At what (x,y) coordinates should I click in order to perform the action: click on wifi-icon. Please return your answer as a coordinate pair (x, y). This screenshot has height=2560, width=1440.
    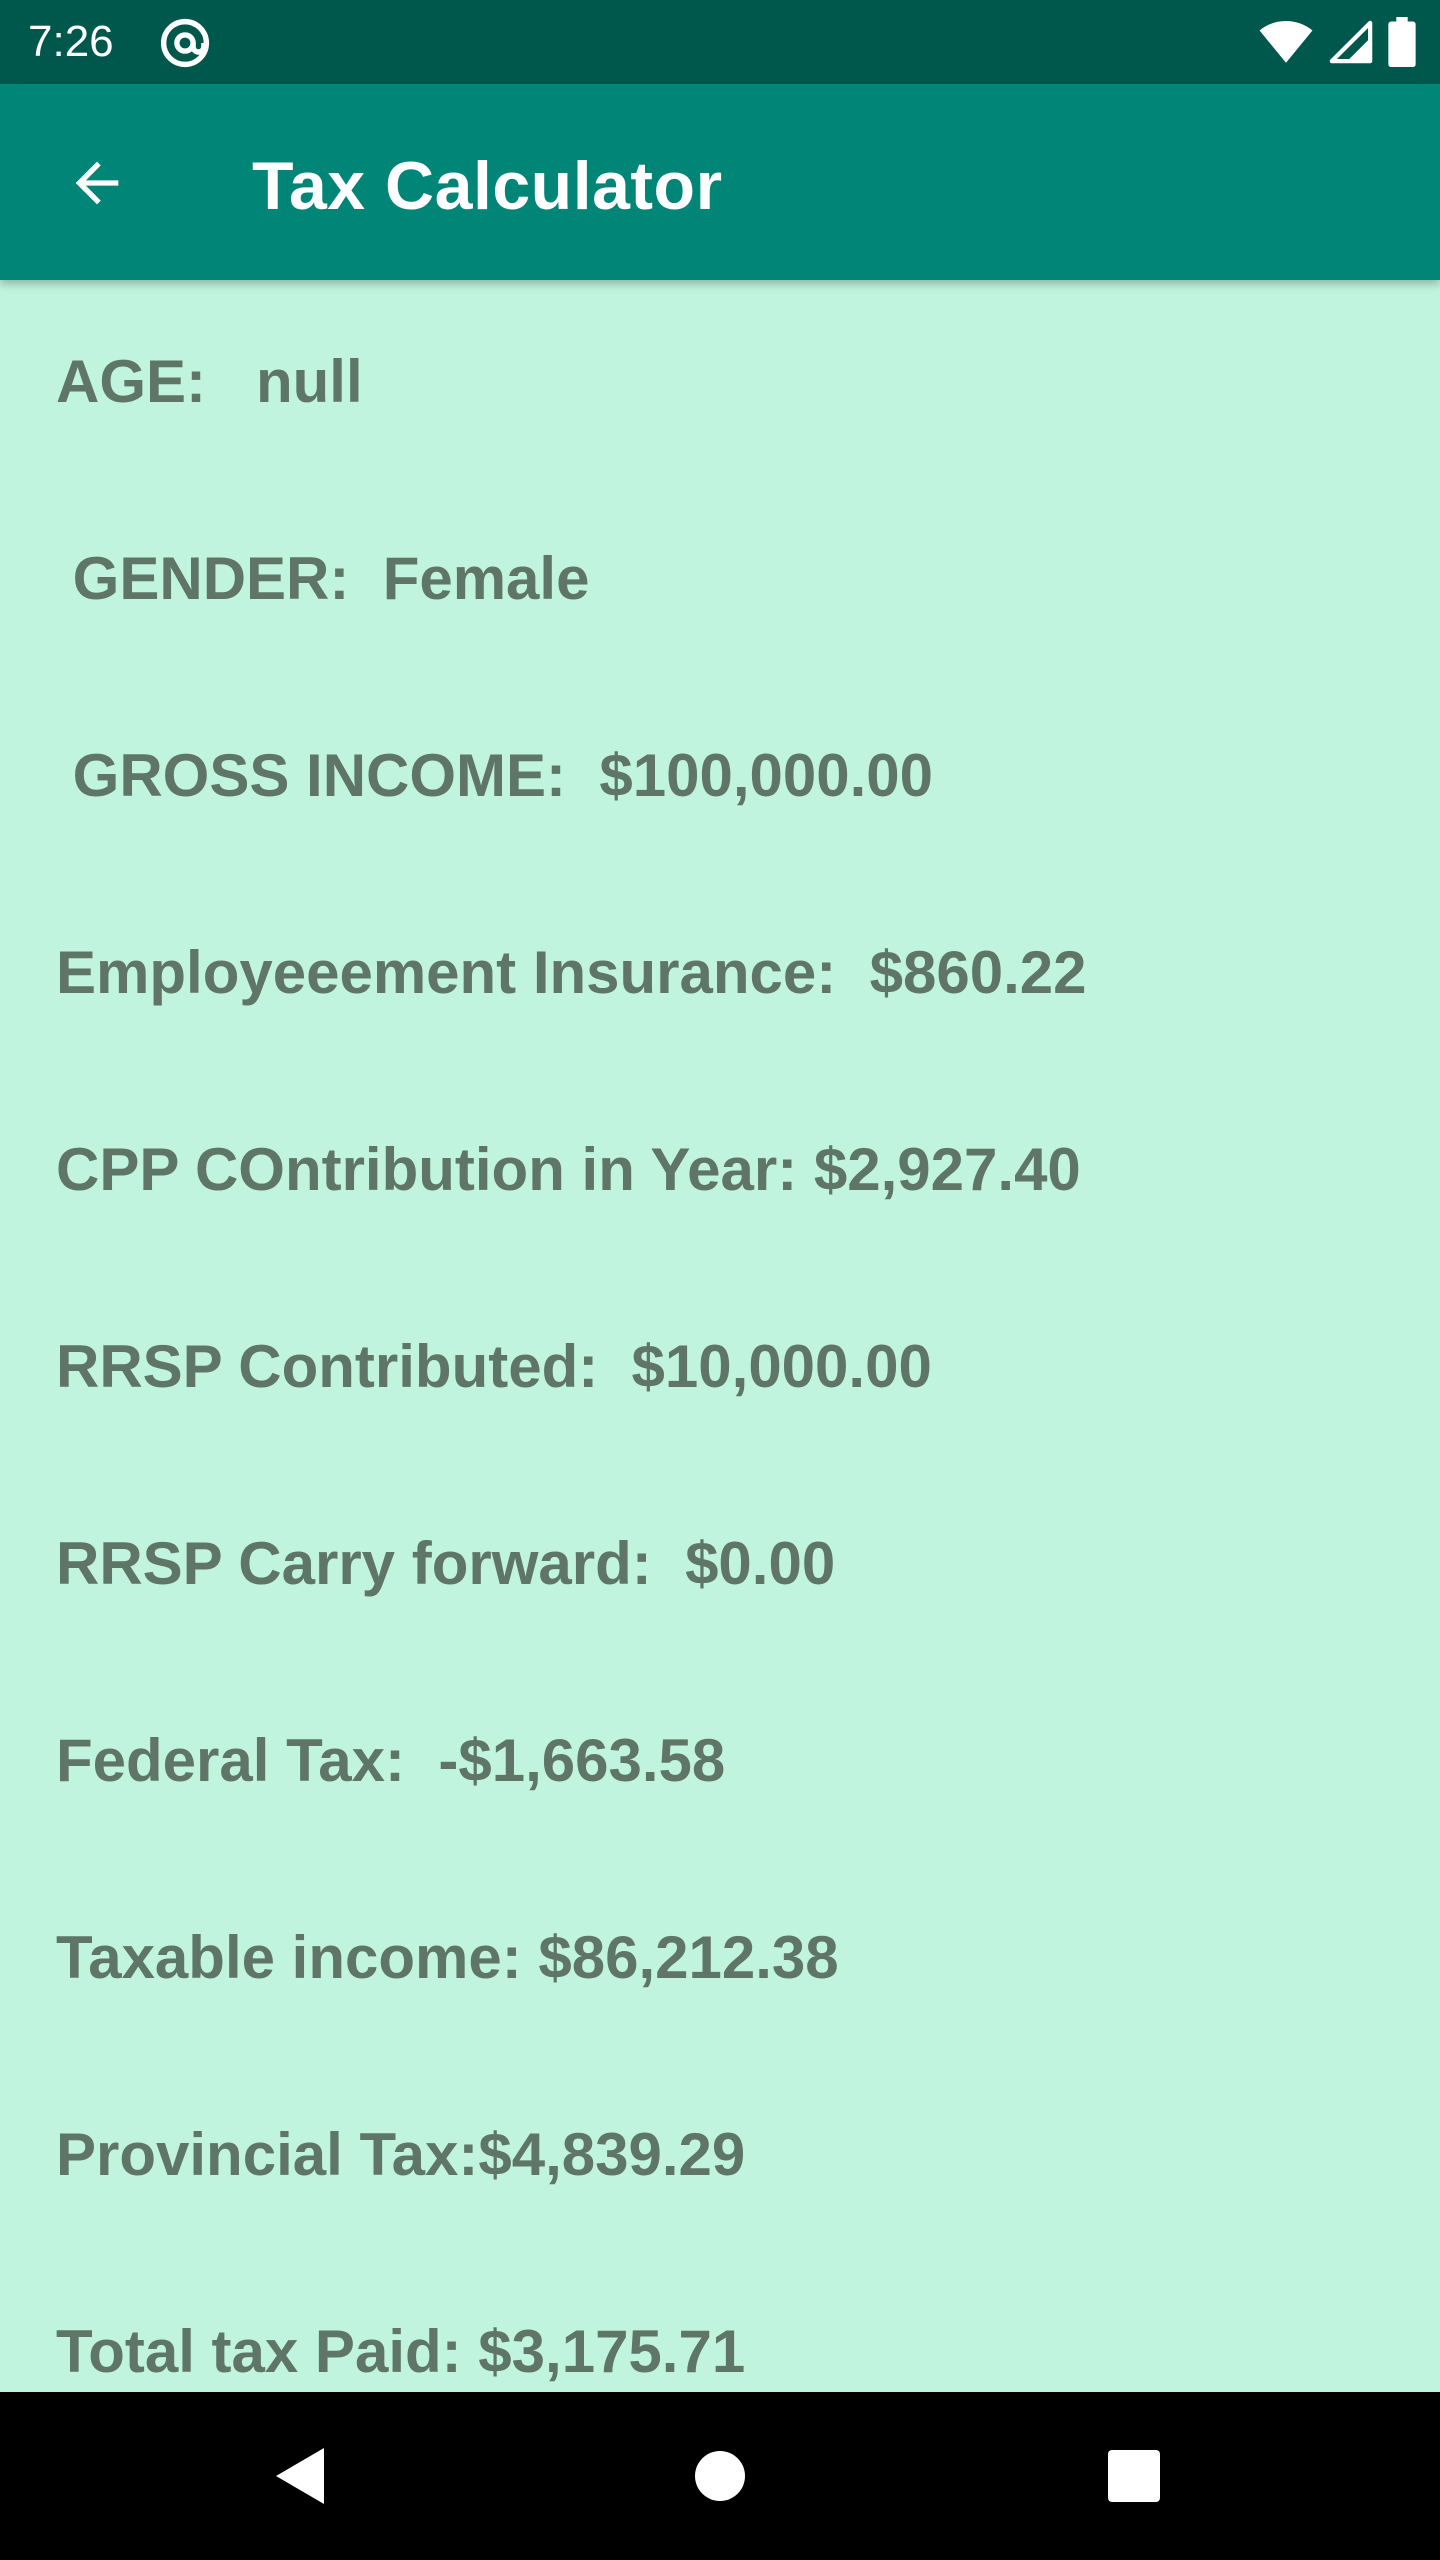
    Looking at the image, I should click on (1286, 42).